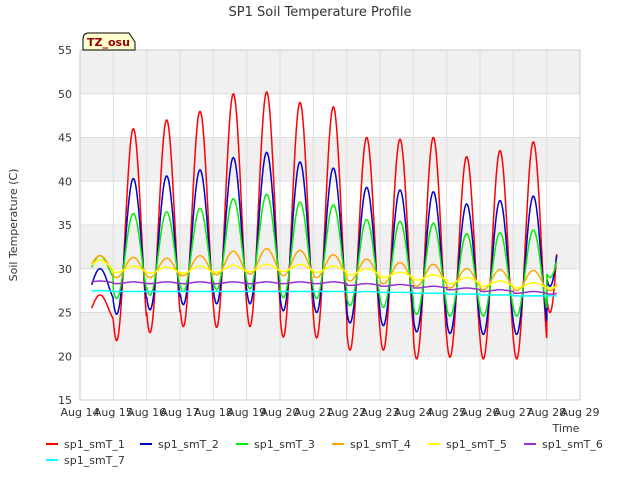  I want to click on legend-label-sp1_smT_3: sp1_smT_3, so click(284, 444).